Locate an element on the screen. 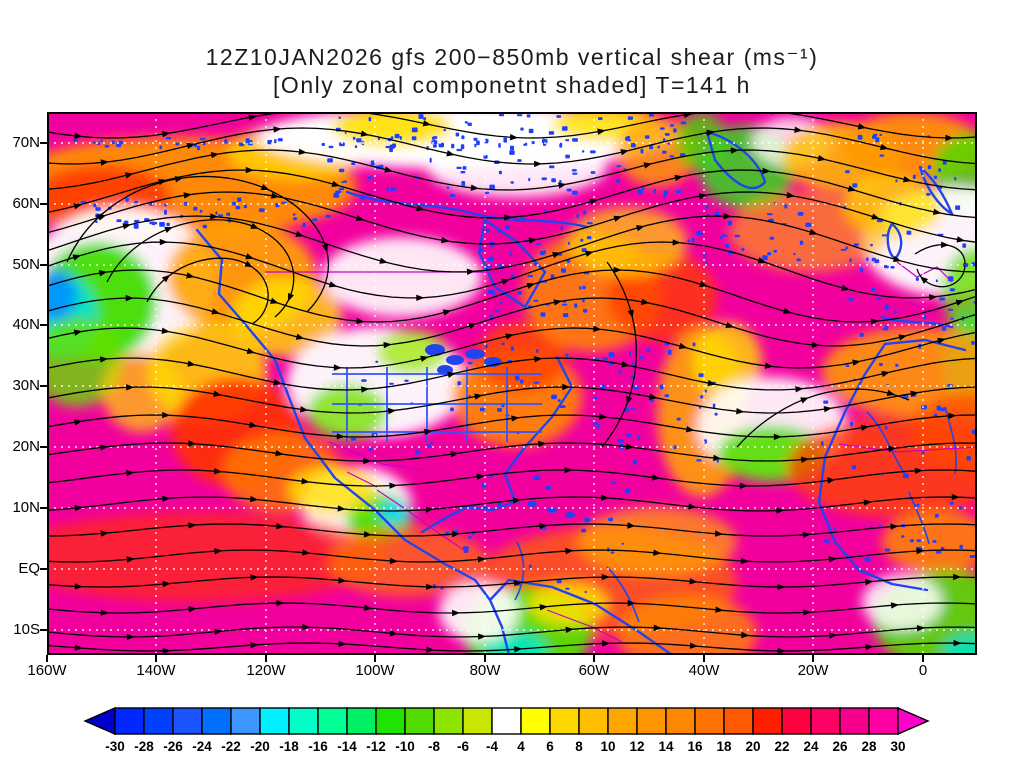 The image size is (1024, 768). colorbar-label: 18 is located at coordinates (724, 746).